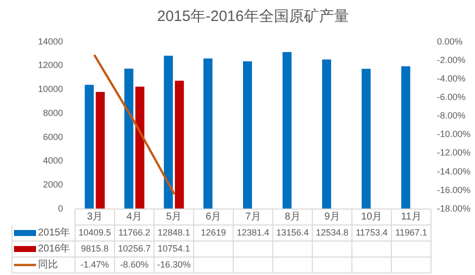 This screenshot has width=475, height=275. What do you see at coordinates (174, 232) in the screenshot?
I see `data-label: 12848.1` at bounding box center [174, 232].